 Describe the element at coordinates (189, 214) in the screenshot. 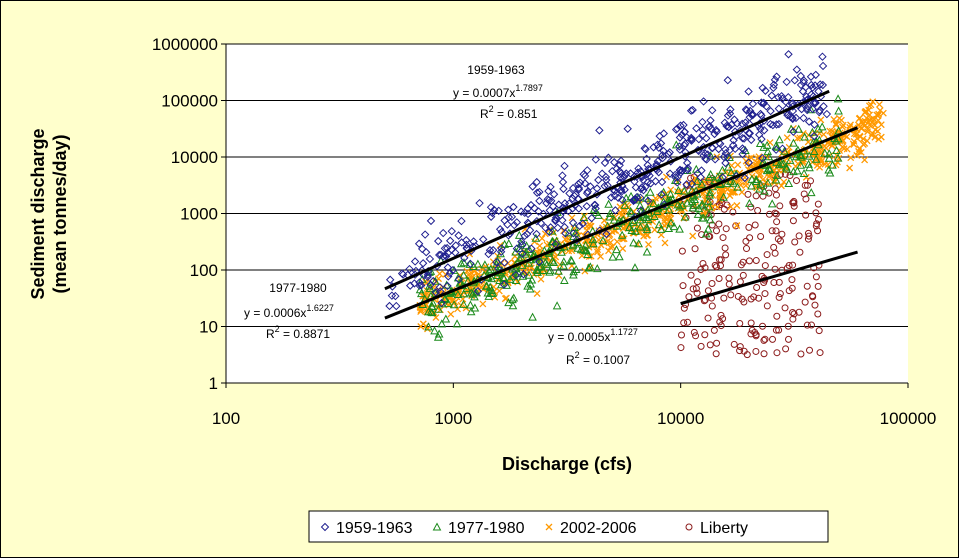

I see `y-ticks: 1 10 100 1000 10000 100000 1000000` at that location.